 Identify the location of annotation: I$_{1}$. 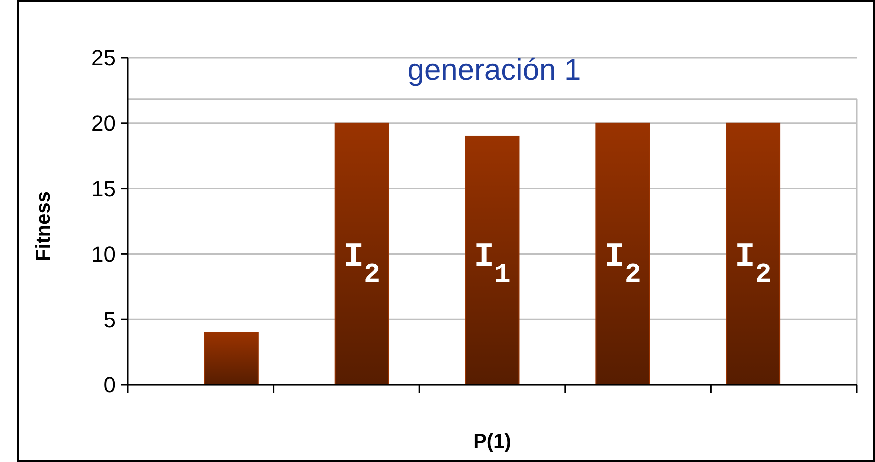
(492, 265).